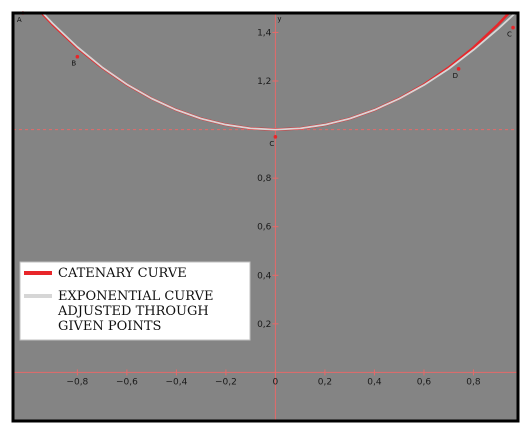  What do you see at coordinates (133, 311) in the screenshot?
I see `legend-entry-1: ADJUSTED THROUGH` at bounding box center [133, 311].